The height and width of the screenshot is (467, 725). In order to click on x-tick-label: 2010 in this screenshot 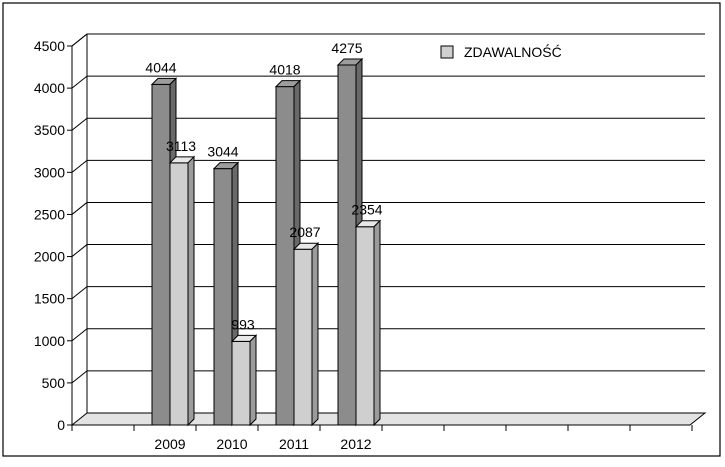, I will do `click(231, 444)`.